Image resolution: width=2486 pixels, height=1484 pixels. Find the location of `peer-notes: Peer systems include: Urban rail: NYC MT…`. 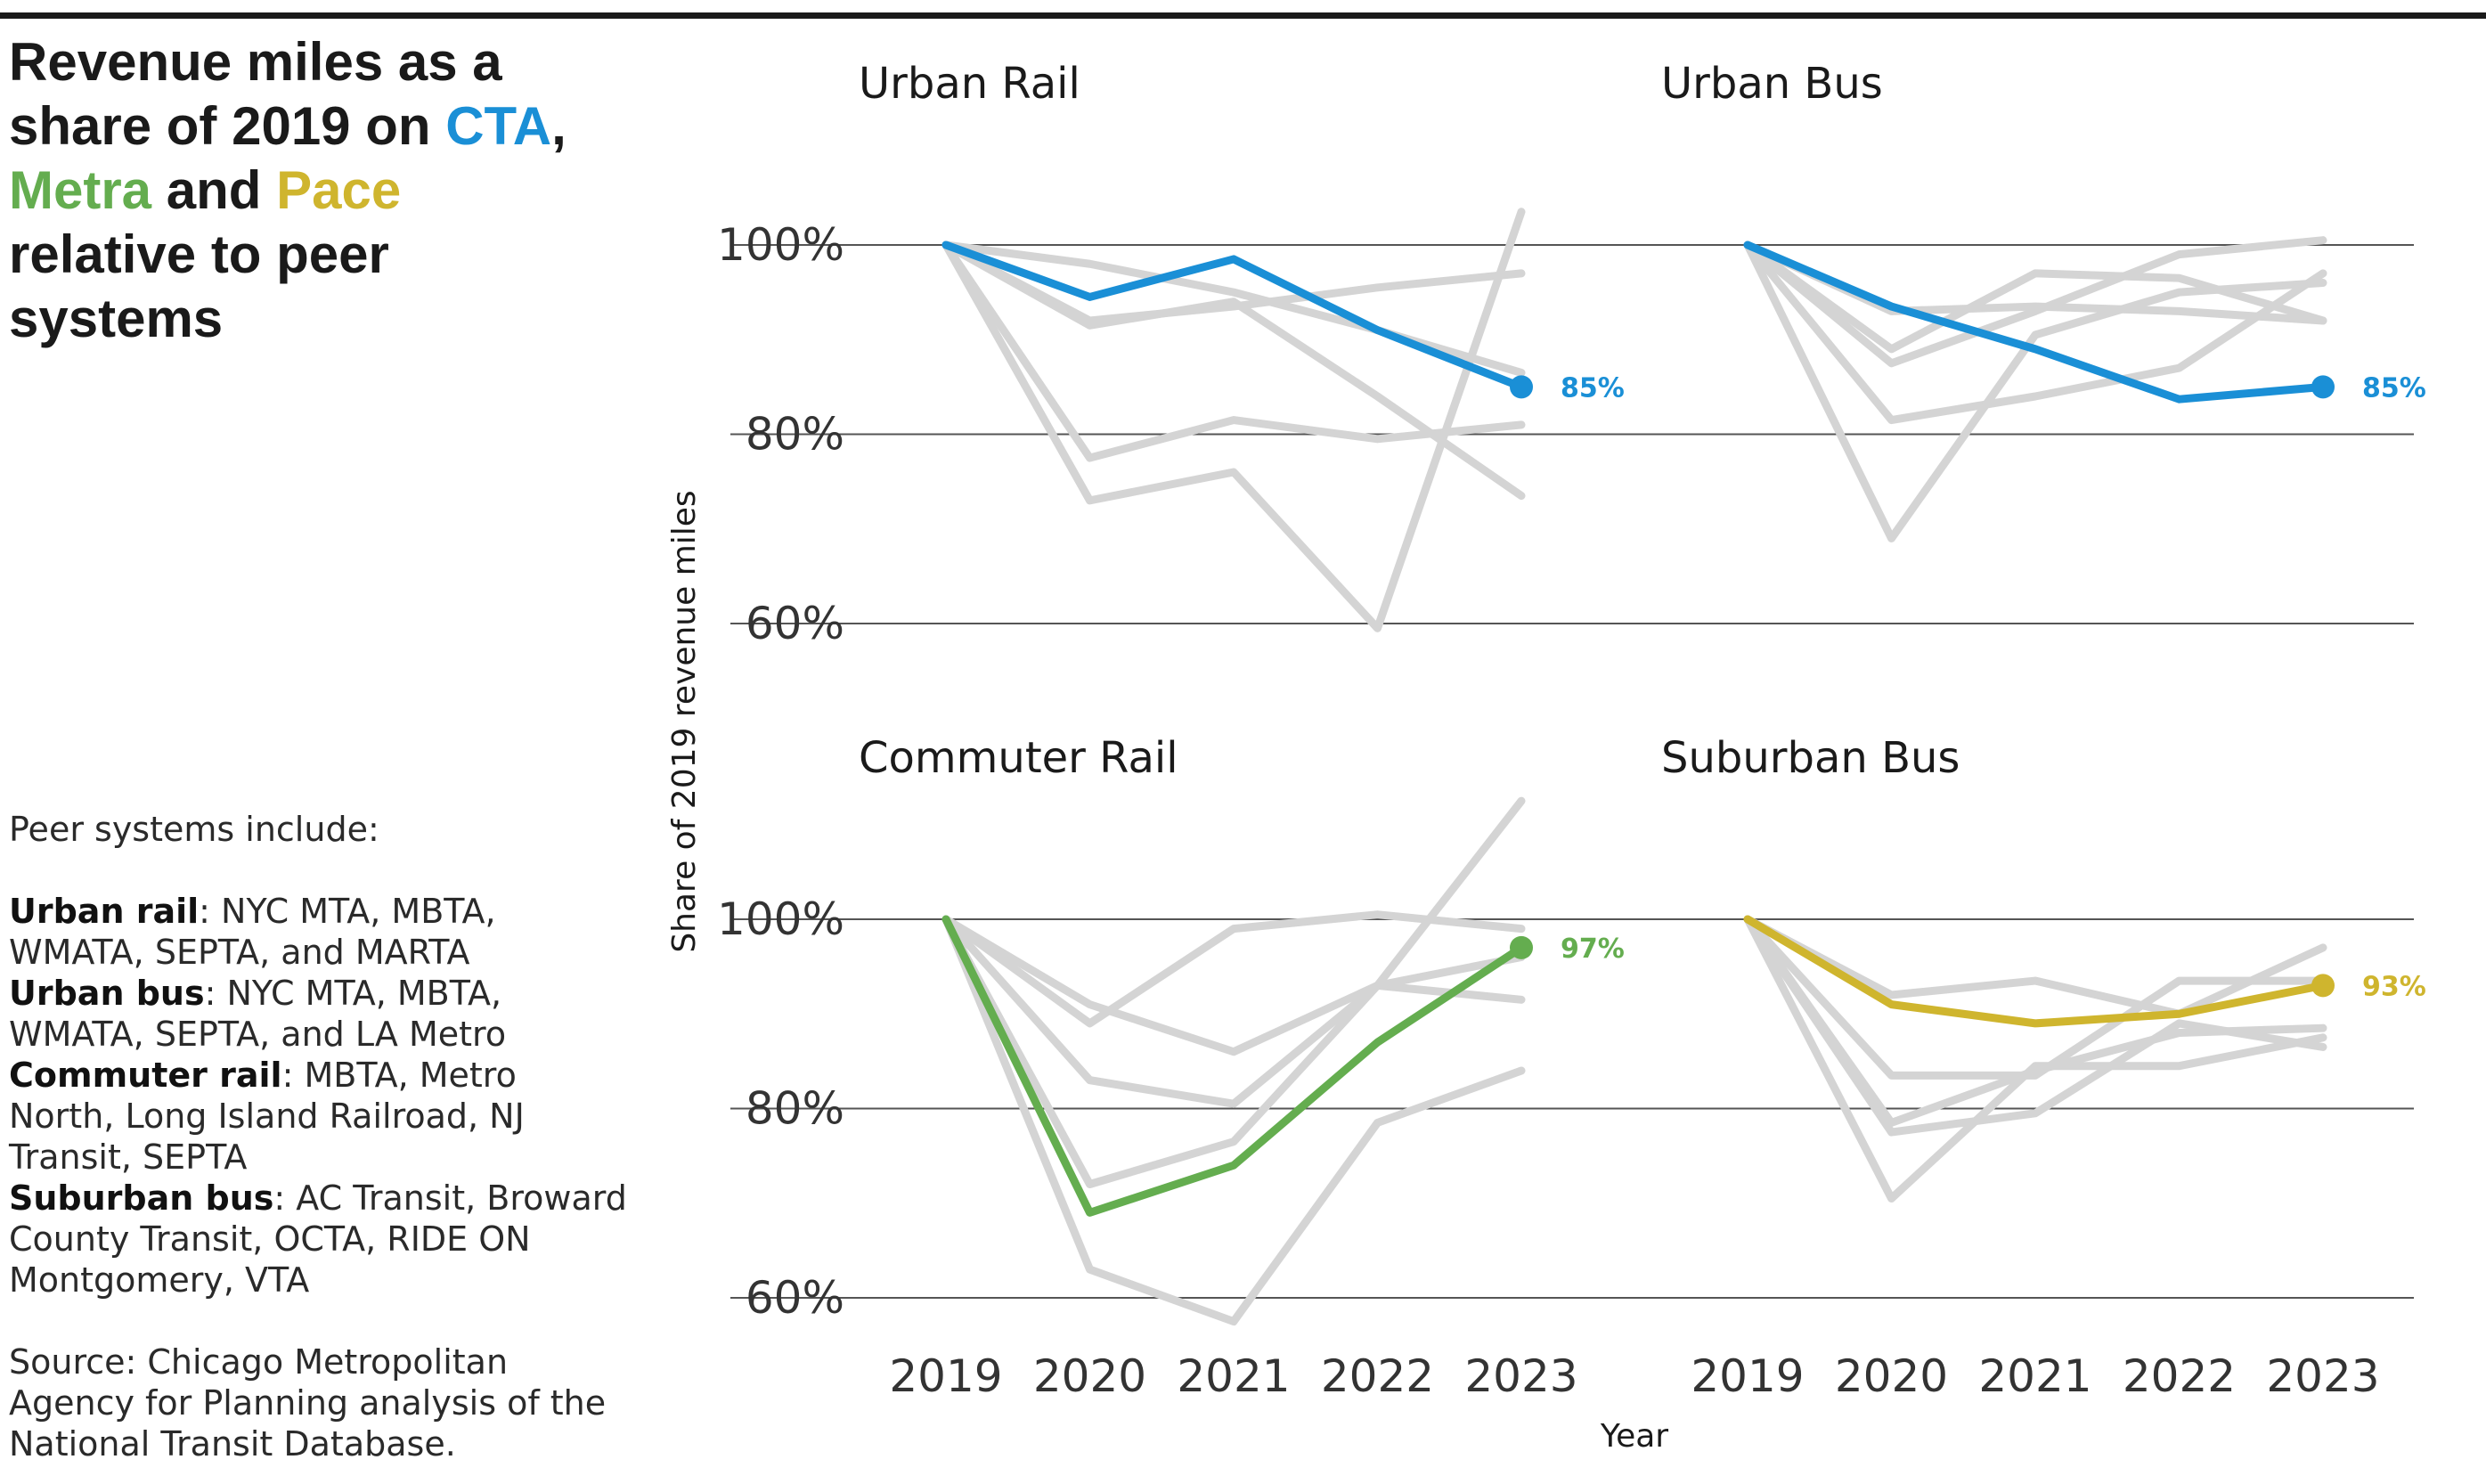

peer-notes: Peer systems include: Urban rail: NYC MT… is located at coordinates (320, 1137).